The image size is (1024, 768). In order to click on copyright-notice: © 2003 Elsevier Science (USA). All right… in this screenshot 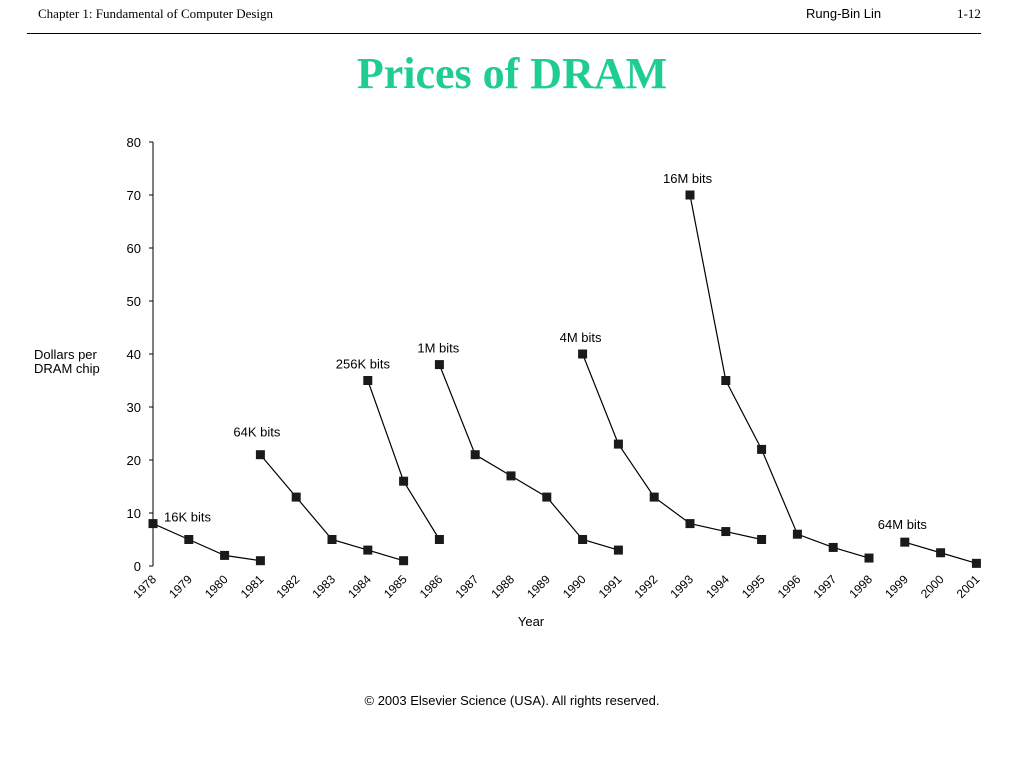, I will do `click(512, 700)`.